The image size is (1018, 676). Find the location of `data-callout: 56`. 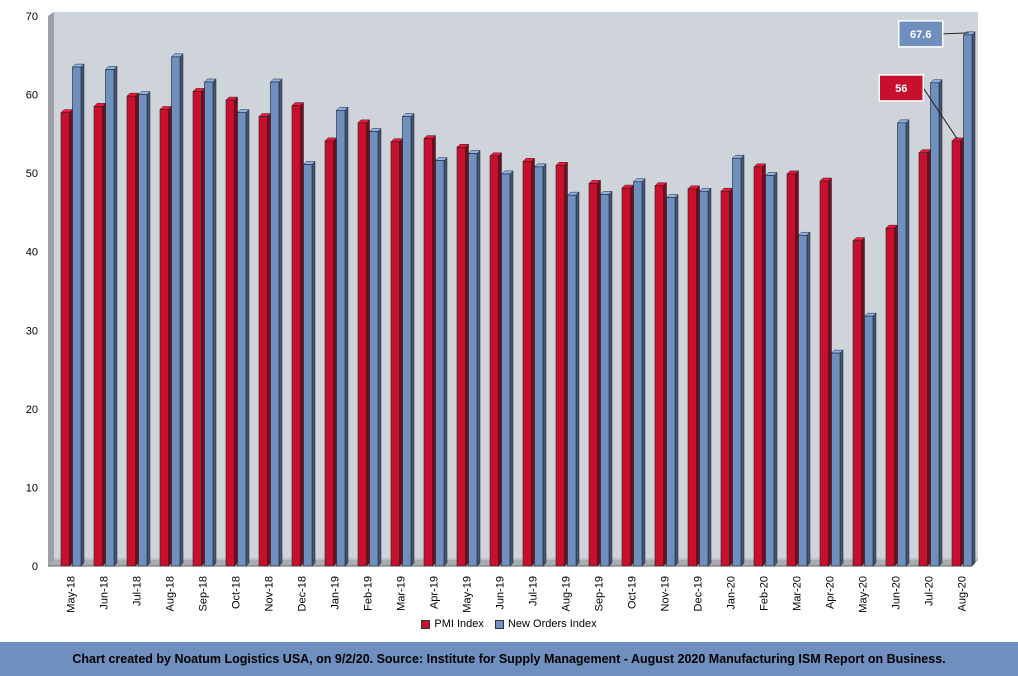

data-callout: 56 is located at coordinates (918, 107).